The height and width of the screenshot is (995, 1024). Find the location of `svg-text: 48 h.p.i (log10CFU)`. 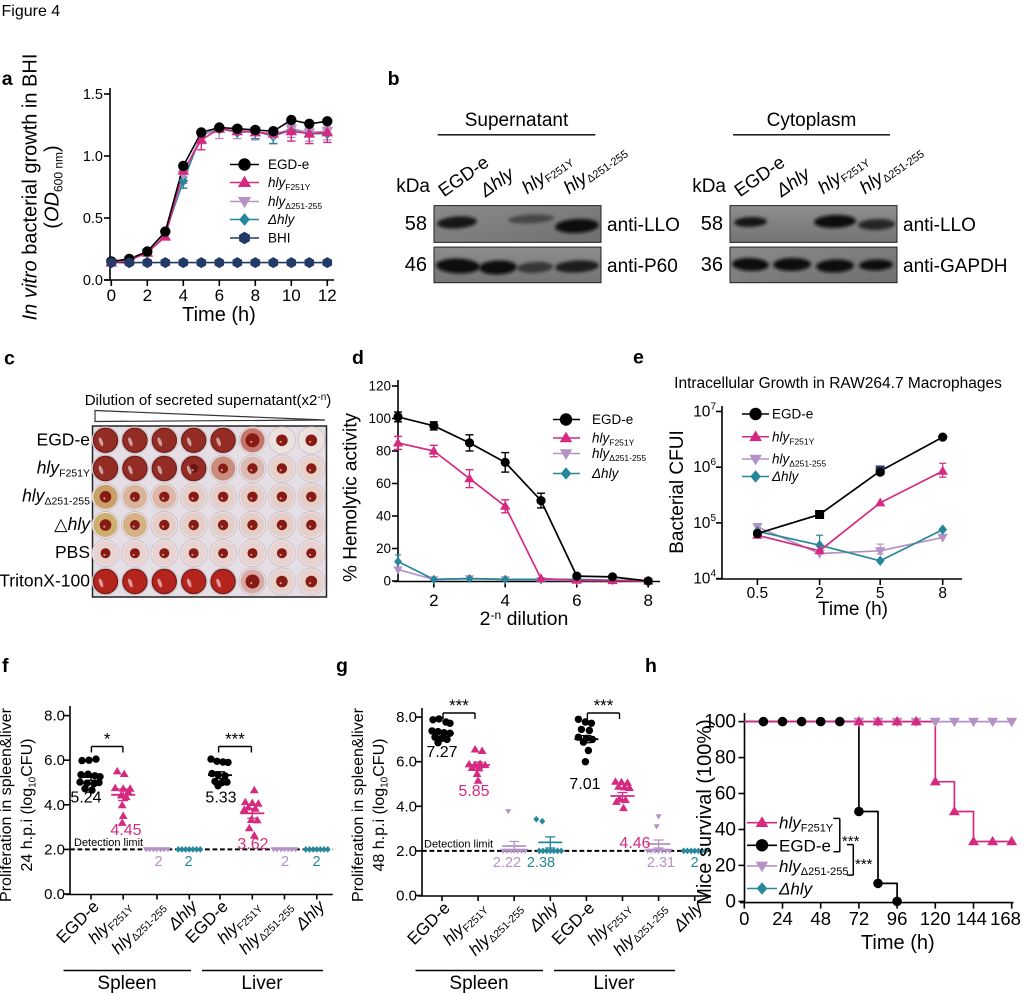

svg-text: 48 h.p.i (log10CFU) is located at coordinates (381, 805).